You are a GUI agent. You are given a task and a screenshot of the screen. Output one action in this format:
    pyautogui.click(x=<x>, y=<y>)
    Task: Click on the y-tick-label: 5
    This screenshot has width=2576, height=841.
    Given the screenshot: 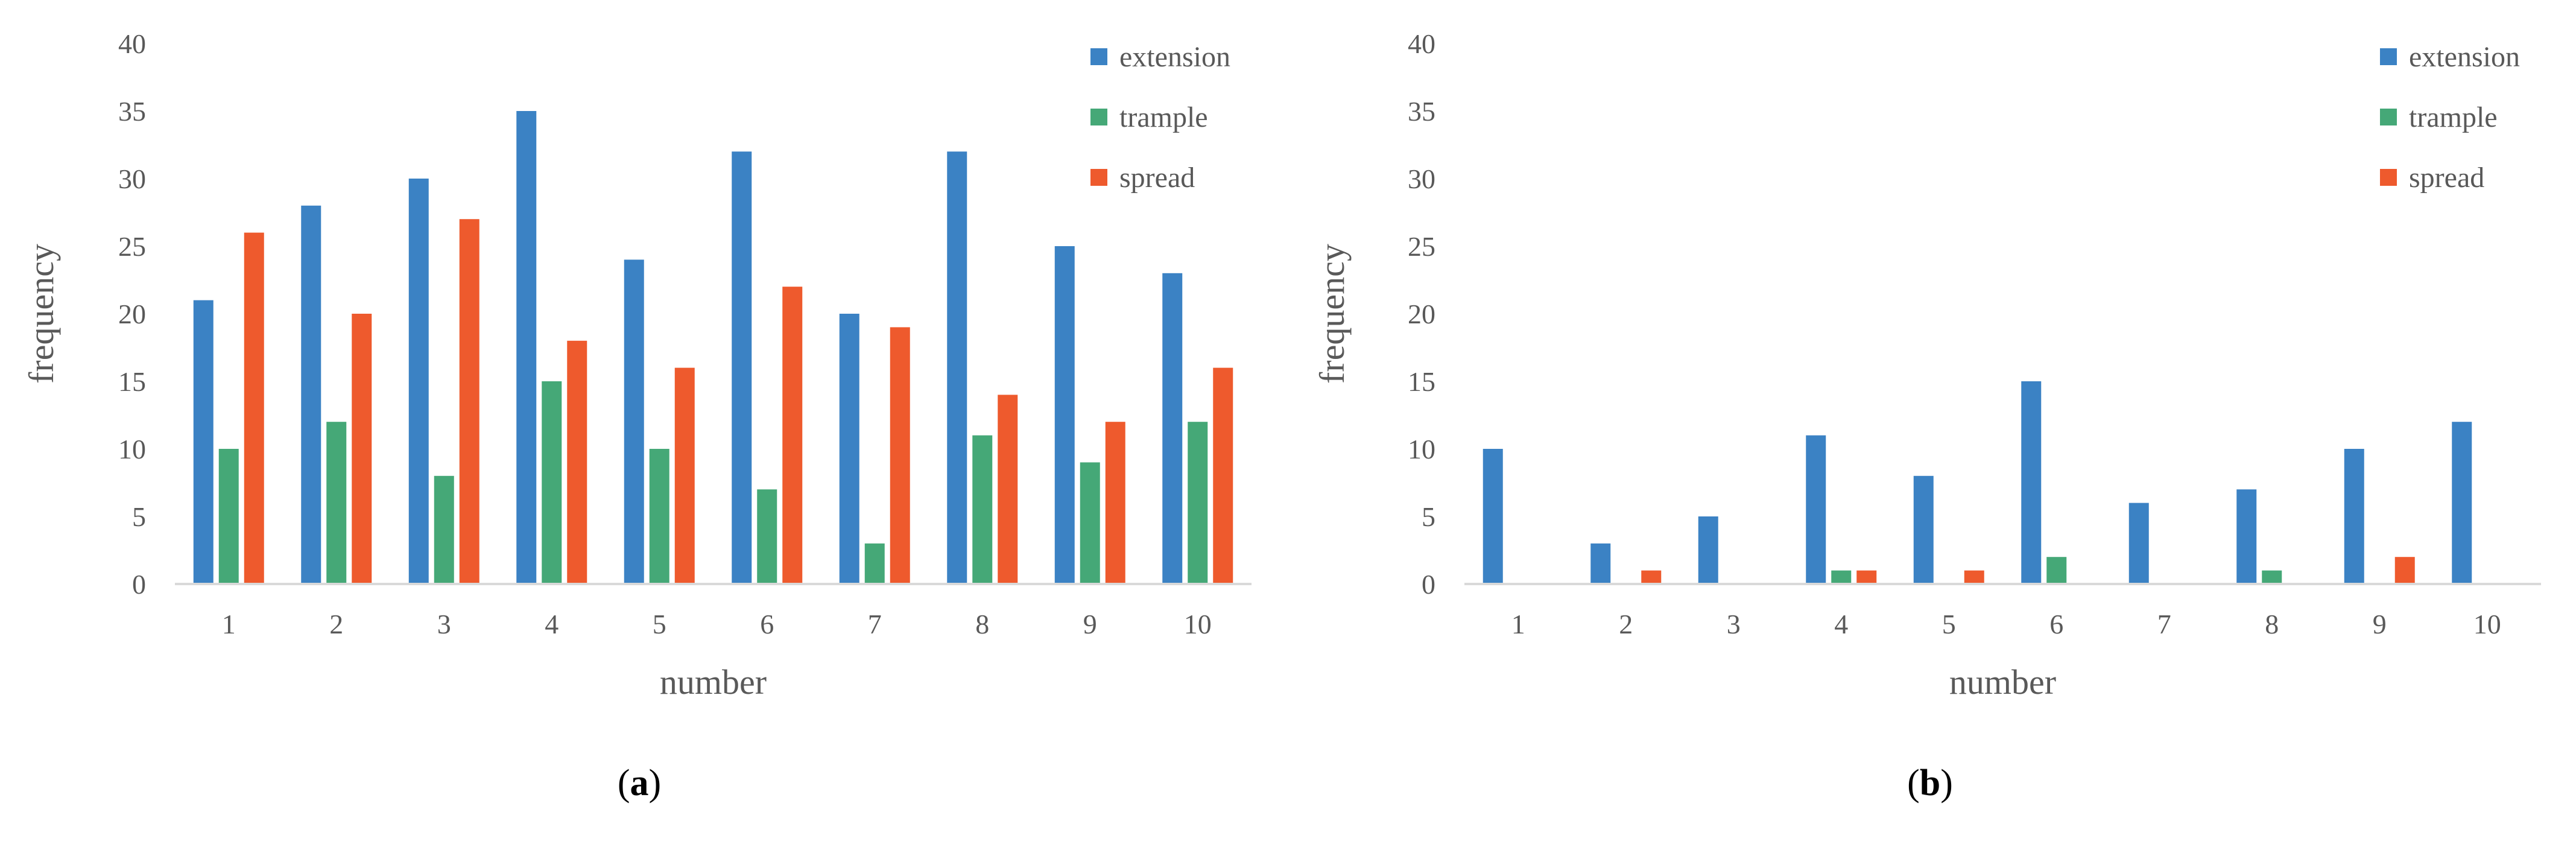 What is the action you would take?
    pyautogui.click(x=139, y=516)
    